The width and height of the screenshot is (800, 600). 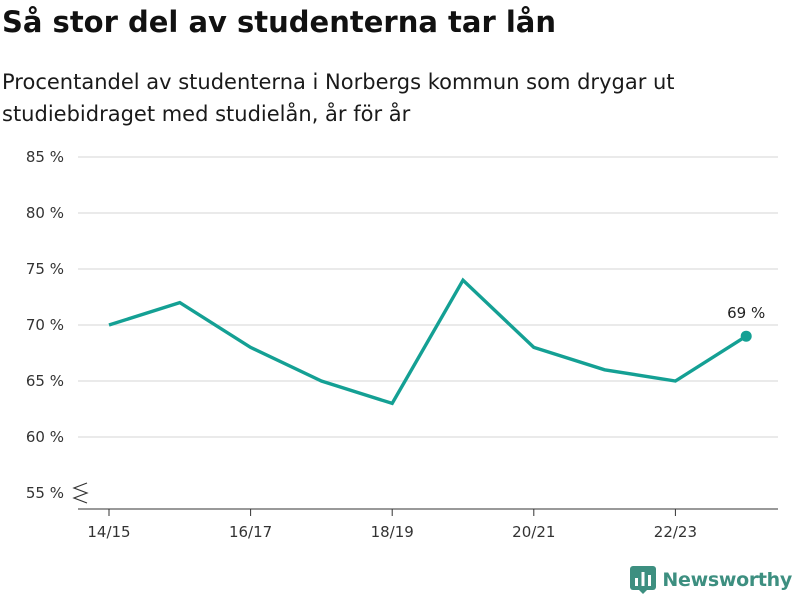 I want to click on x-axis, so click(x=425, y=496).